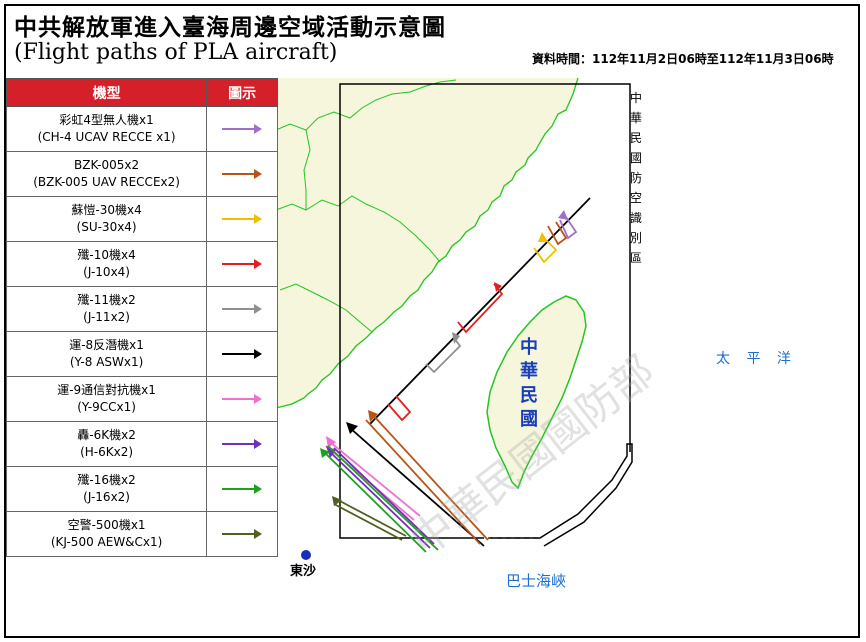  I want to click on pacific-ocean-label: 太 平 洋, so click(756, 359).